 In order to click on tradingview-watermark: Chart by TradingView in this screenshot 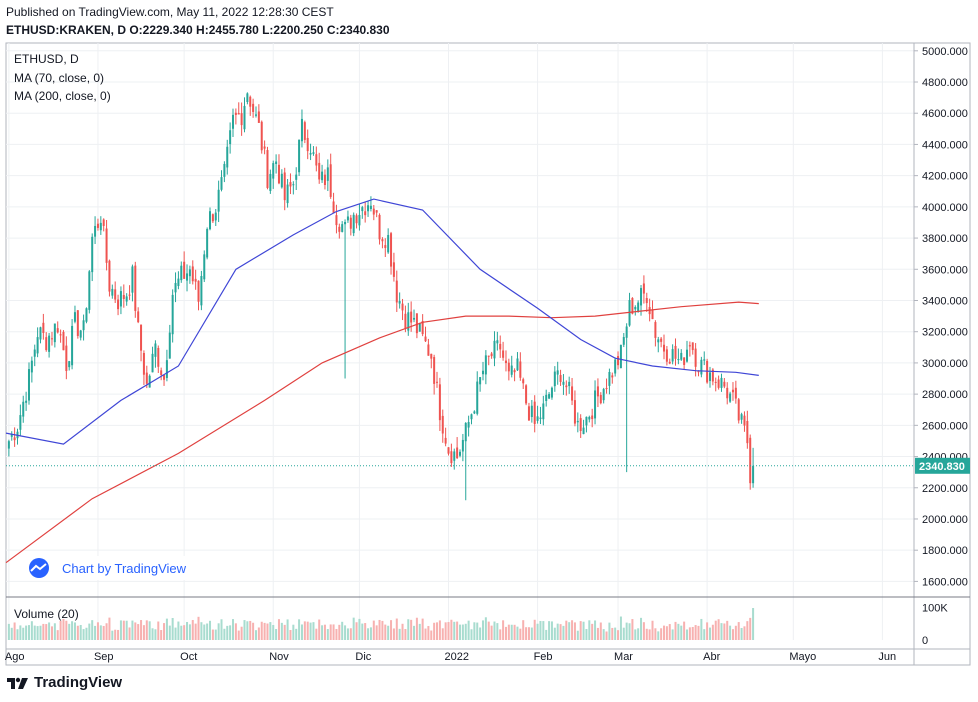, I will do `click(106, 568)`.